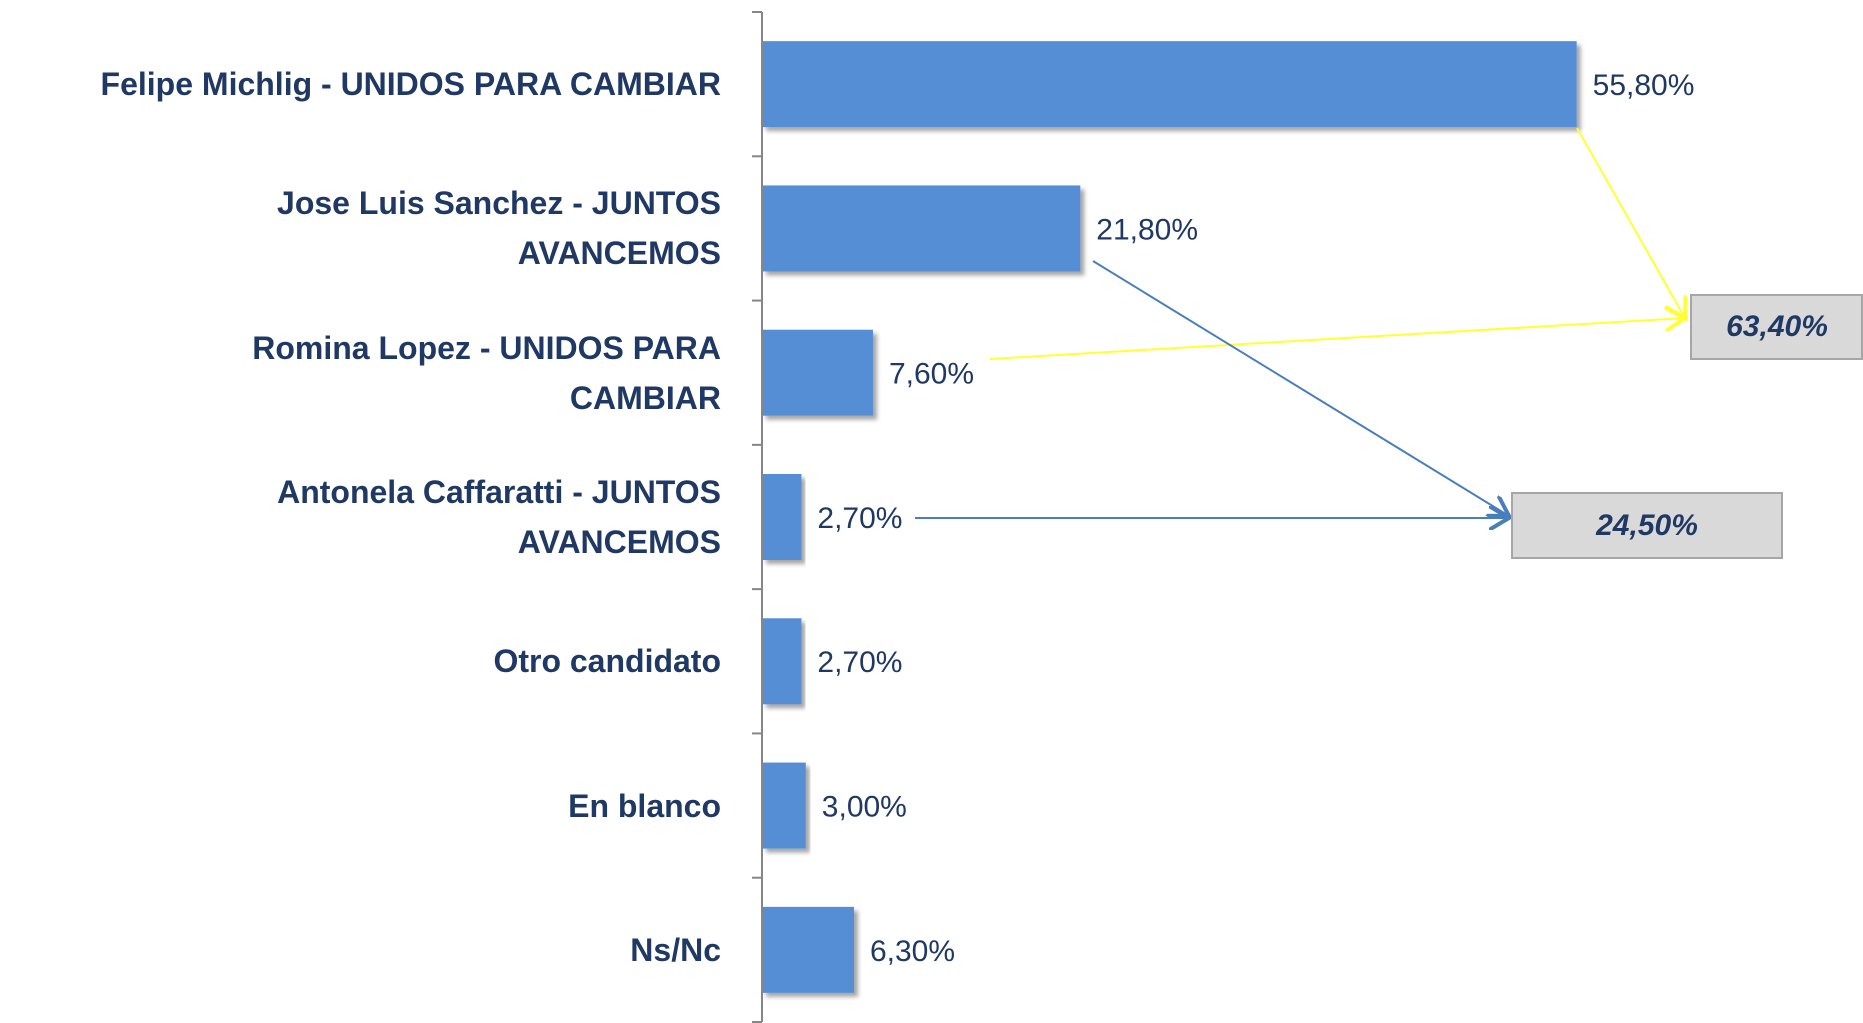  I want to click on category-label: Romina Lopez - UNIDOS PARA CAMBIAR, so click(486, 372).